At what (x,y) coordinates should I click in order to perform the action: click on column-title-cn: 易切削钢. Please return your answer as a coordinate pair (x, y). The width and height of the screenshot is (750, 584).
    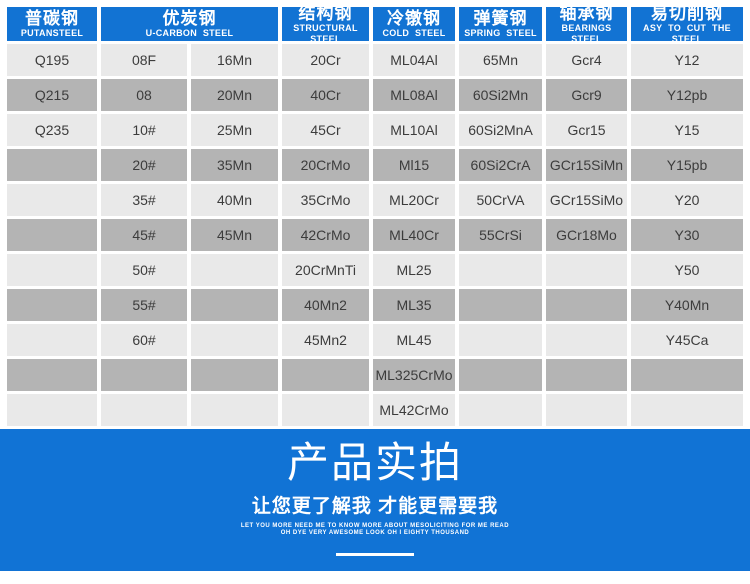
    Looking at the image, I should click on (687, 13).